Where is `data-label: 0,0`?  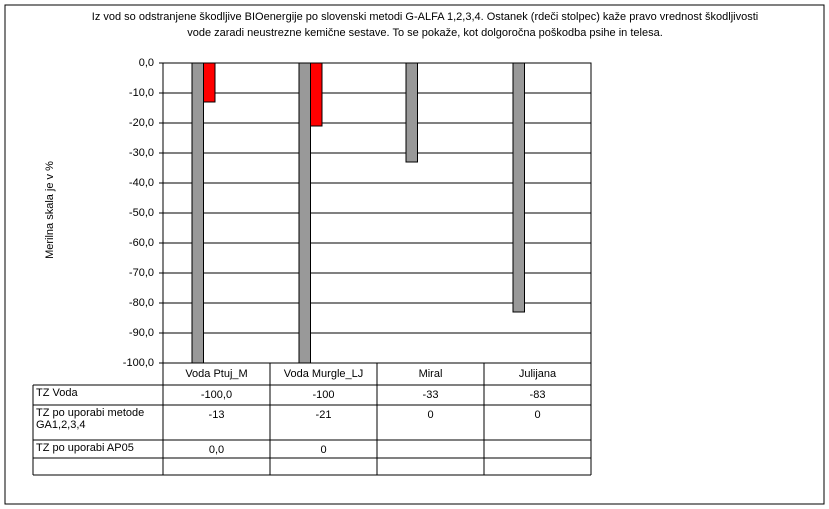 data-label: 0,0 is located at coordinates (216, 450).